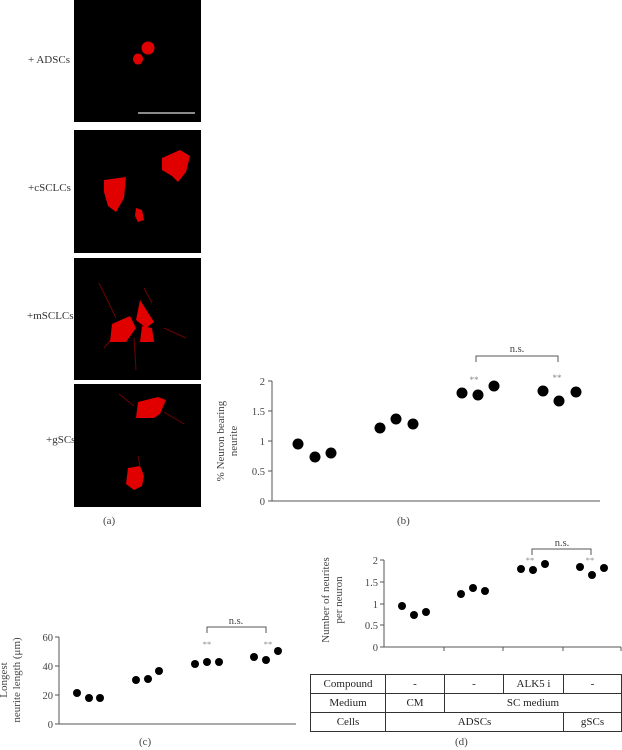 Image resolution: width=622 pixels, height=750 pixels. Describe the element at coordinates (533, 684) in the screenshot. I see `cell-compound-3: ALK5 i` at that location.